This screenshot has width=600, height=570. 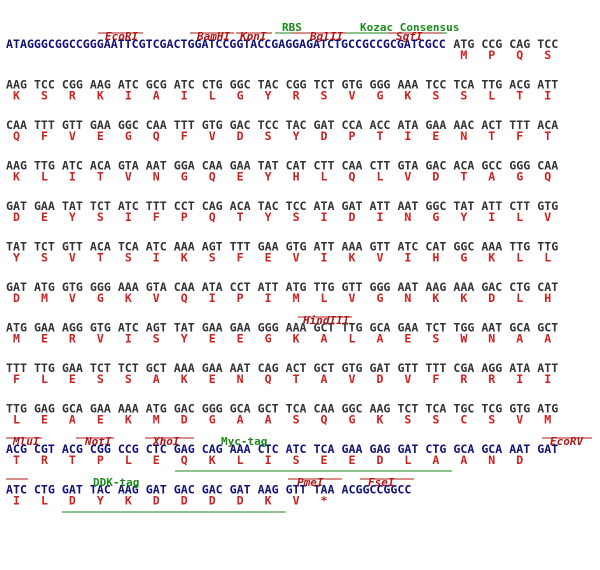 What do you see at coordinates (491, 166) in the screenshot?
I see `codon: GCC` at bounding box center [491, 166].